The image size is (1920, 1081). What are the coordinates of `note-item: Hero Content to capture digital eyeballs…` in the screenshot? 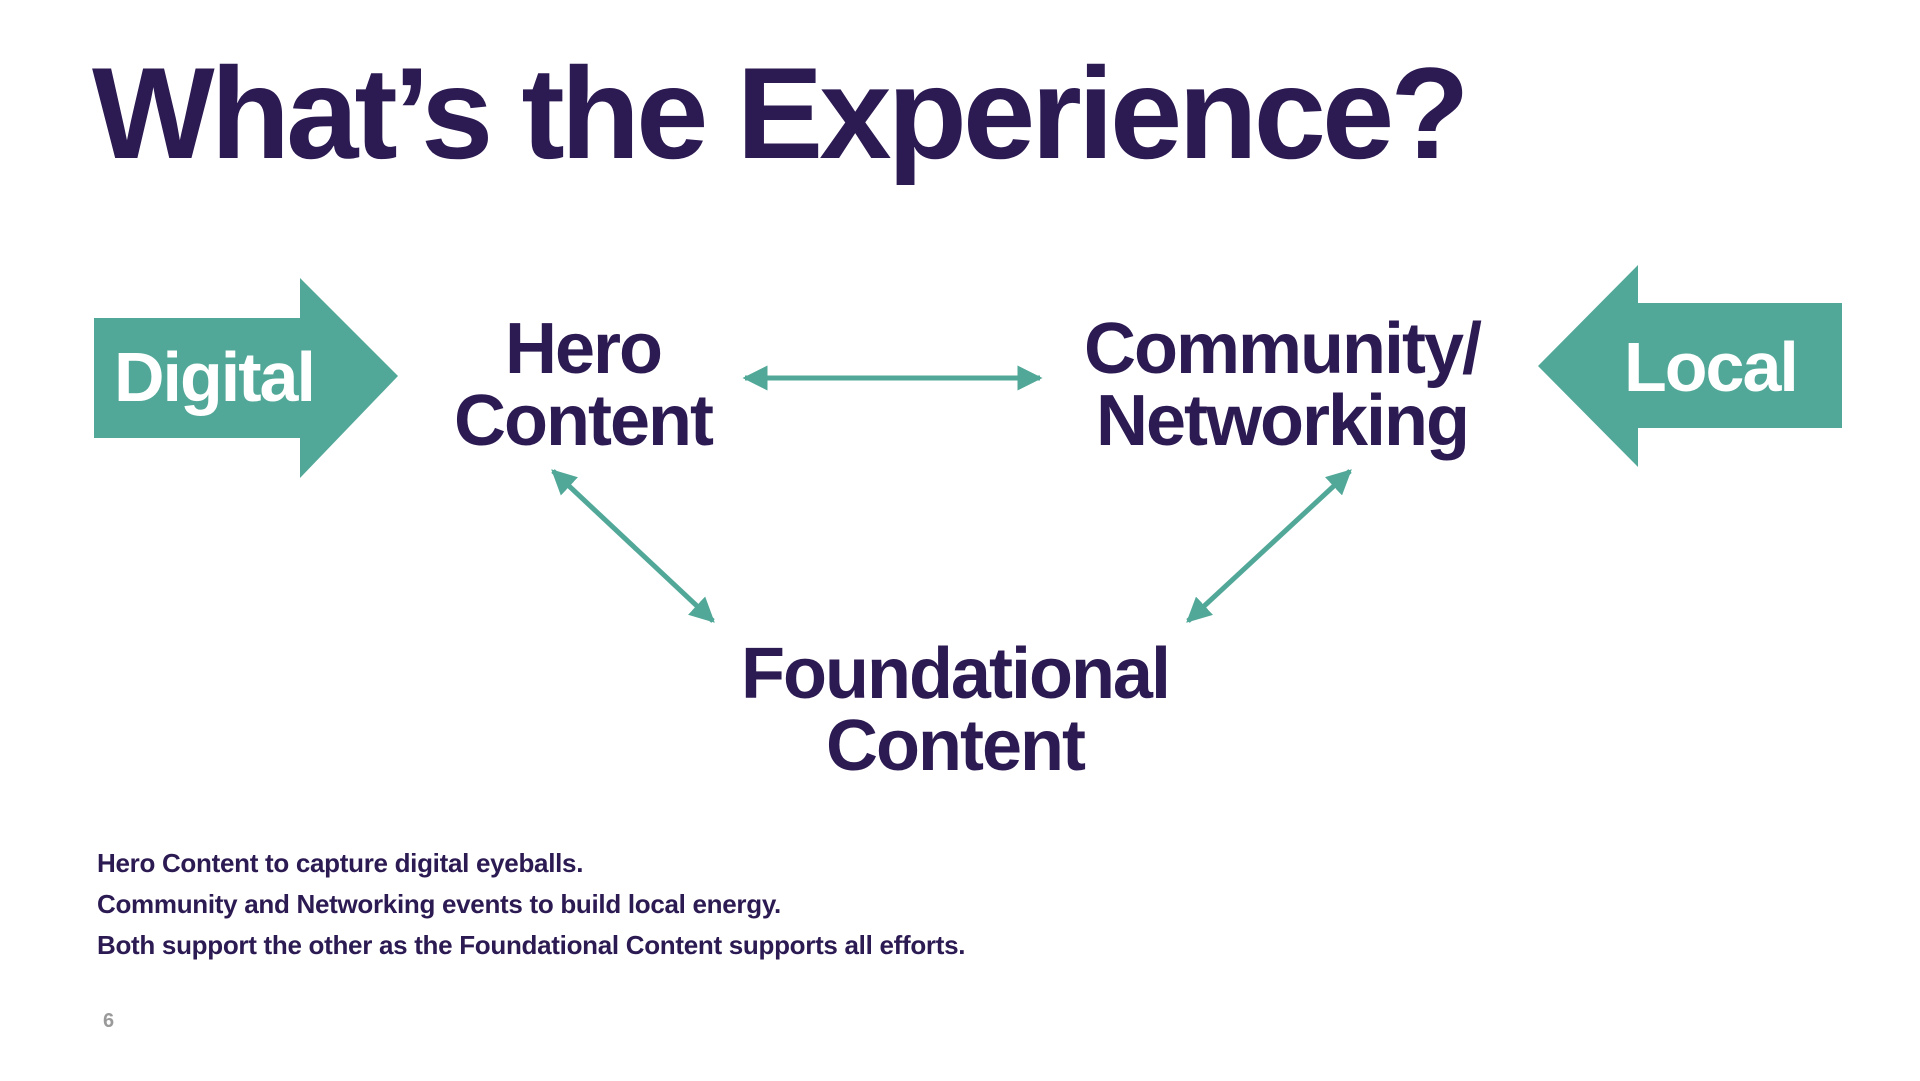 It's located at (340, 863).